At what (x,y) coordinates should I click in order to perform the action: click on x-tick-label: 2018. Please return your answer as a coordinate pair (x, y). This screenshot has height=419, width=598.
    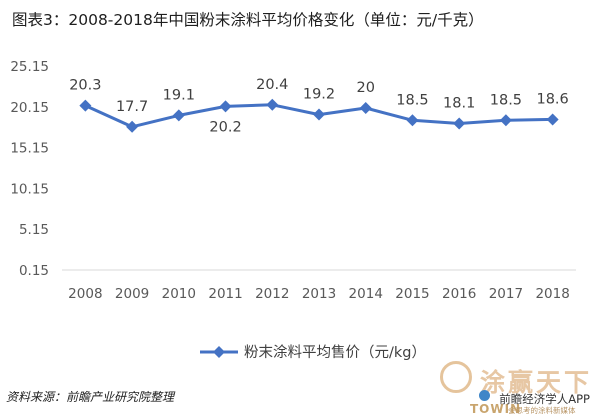
    Looking at the image, I should click on (552, 294).